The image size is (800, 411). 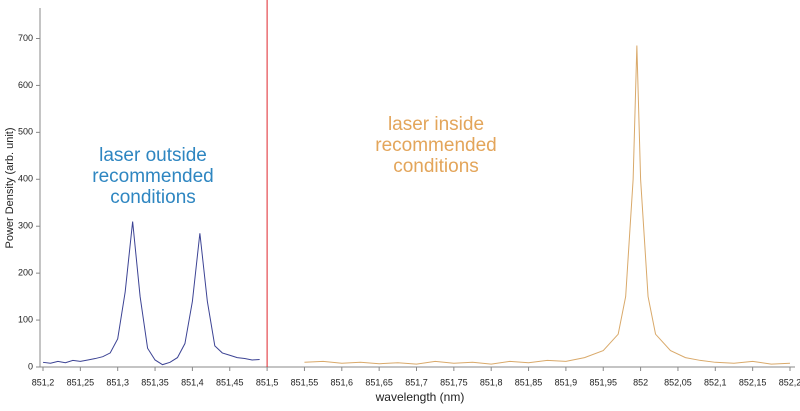 What do you see at coordinates (789, 382) in the screenshot?
I see `x-tick-label: 852,2` at bounding box center [789, 382].